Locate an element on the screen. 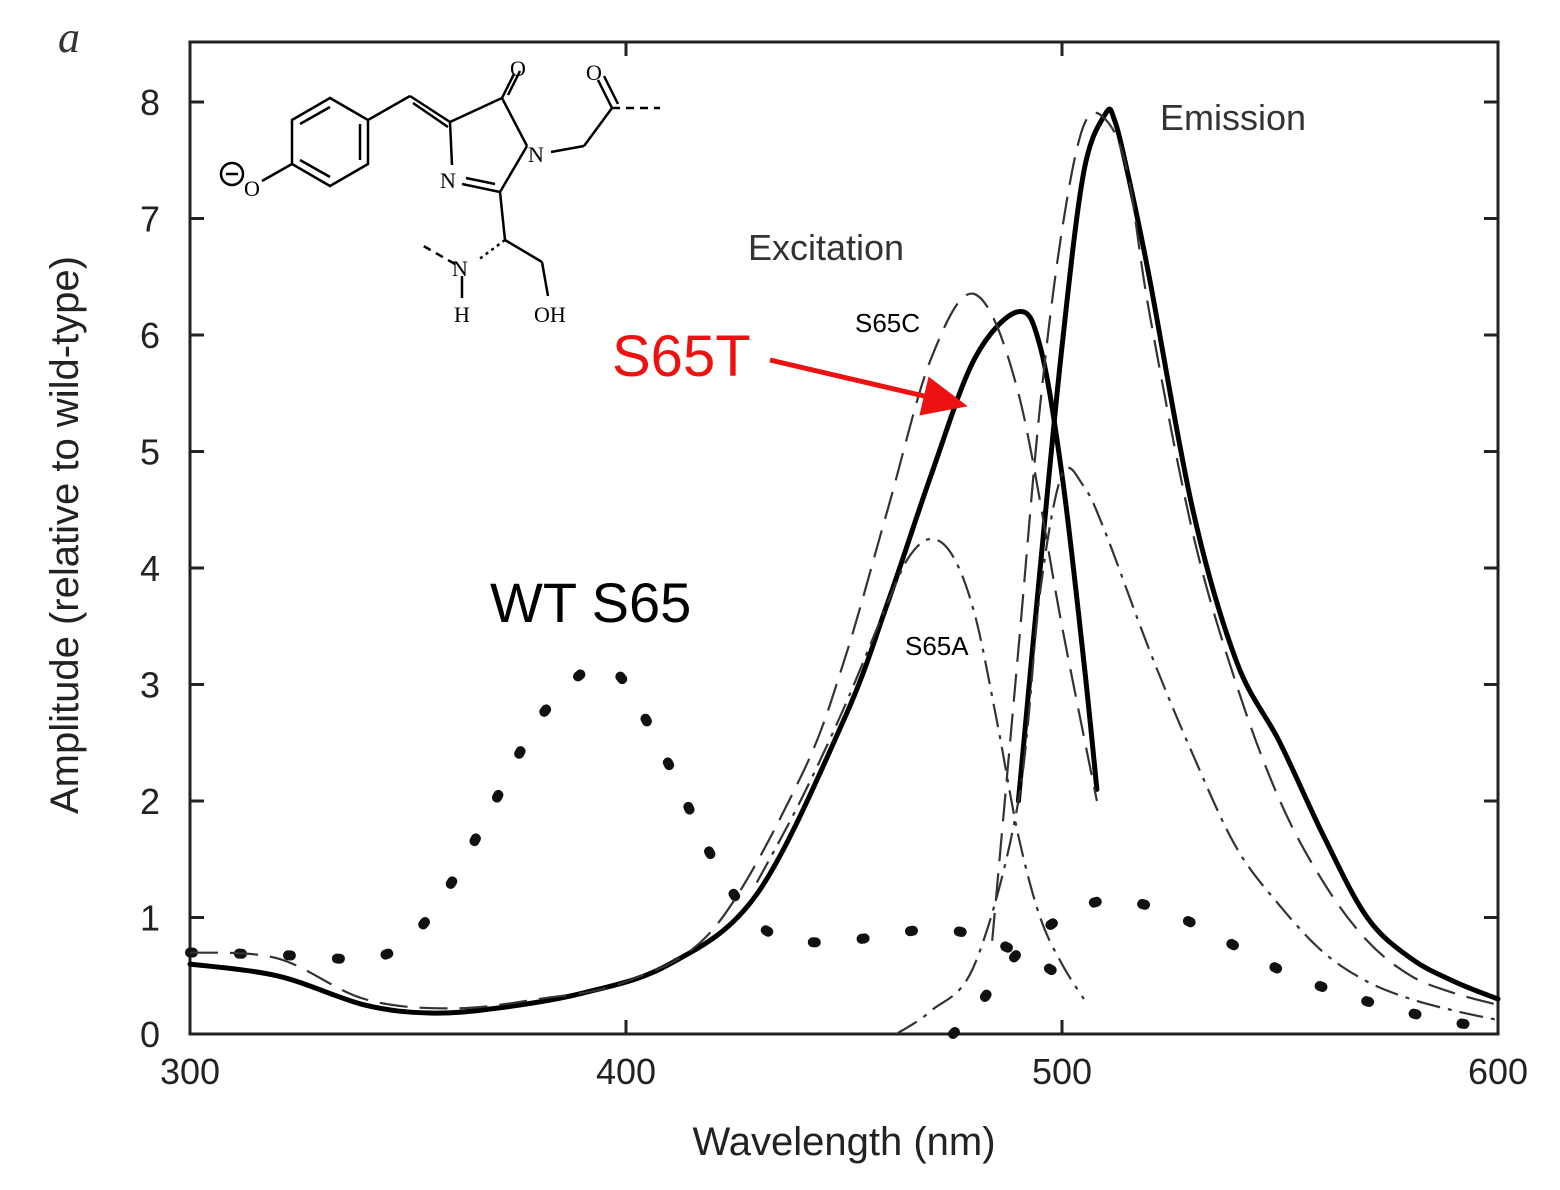  x-tick-label: 600 is located at coordinates (1498, 1071).